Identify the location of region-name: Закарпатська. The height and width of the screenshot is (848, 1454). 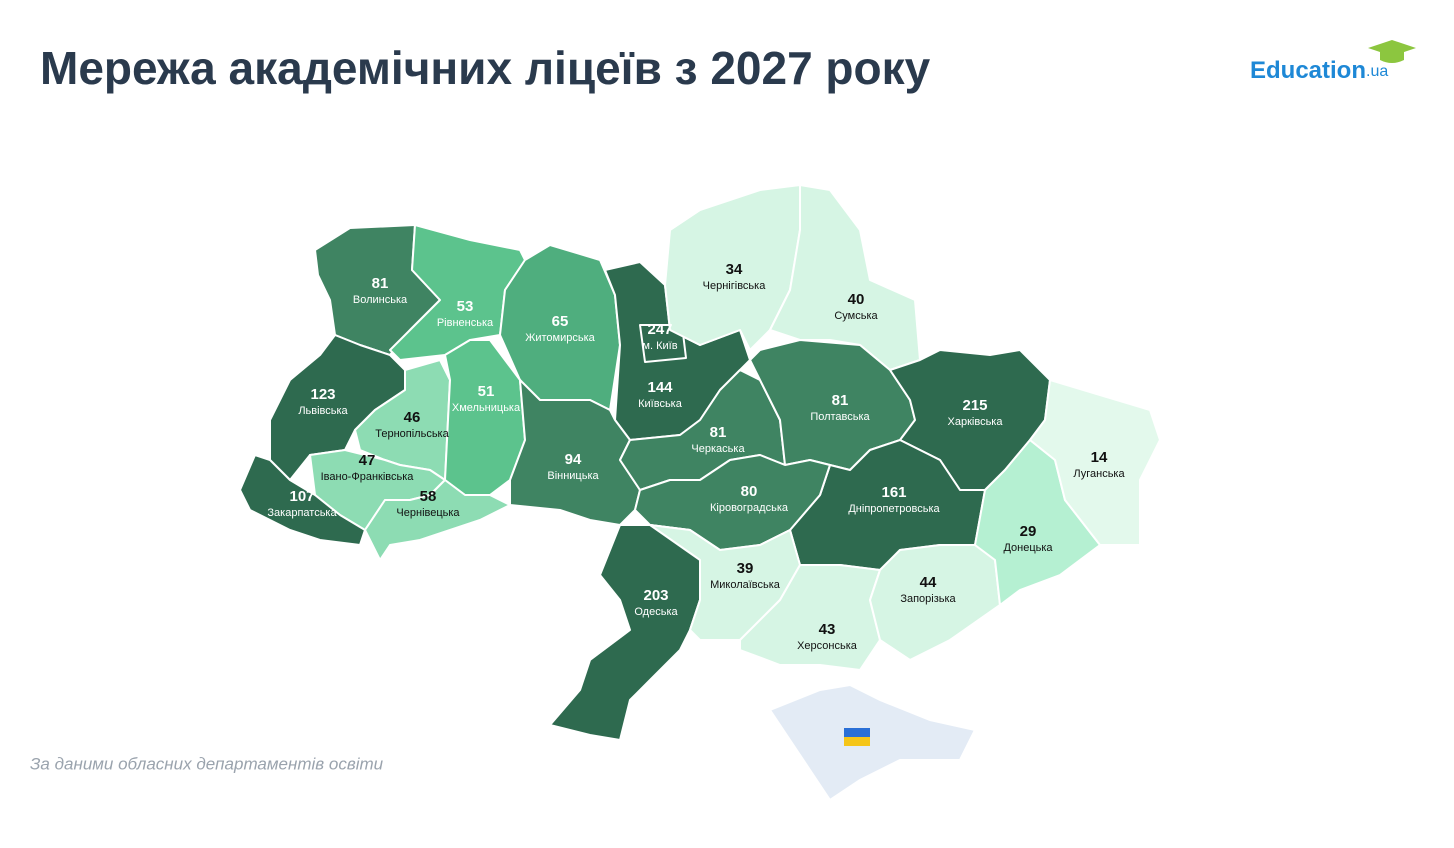
(302, 513).